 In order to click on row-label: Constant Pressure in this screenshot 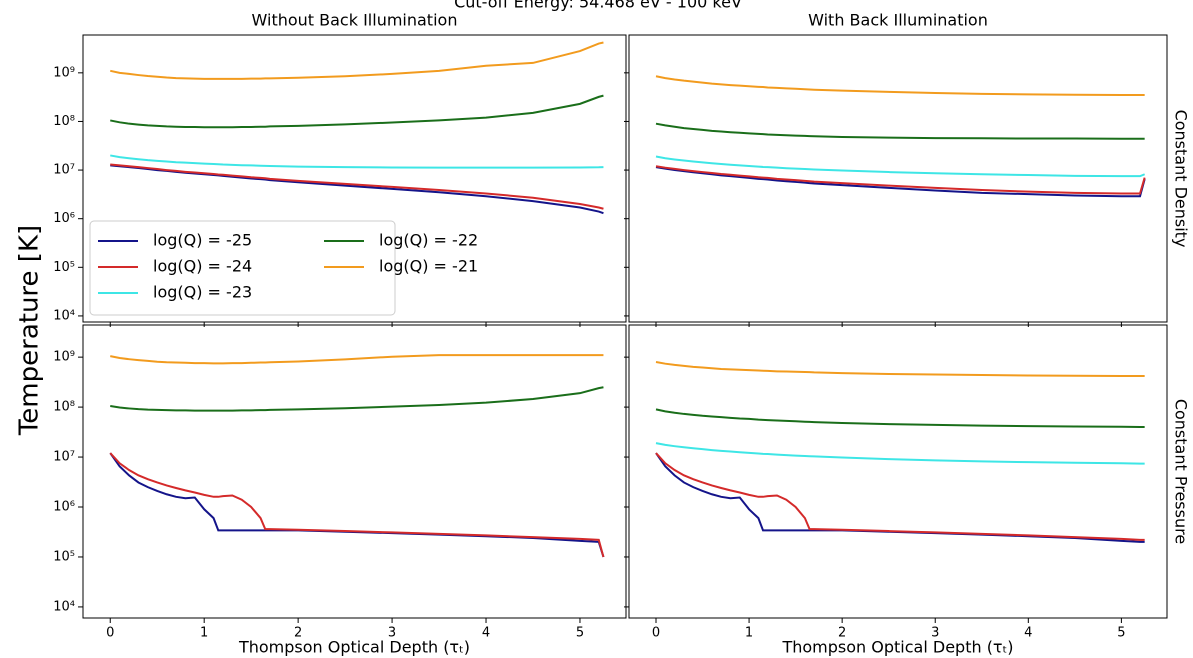, I will do `click(1181, 471)`.